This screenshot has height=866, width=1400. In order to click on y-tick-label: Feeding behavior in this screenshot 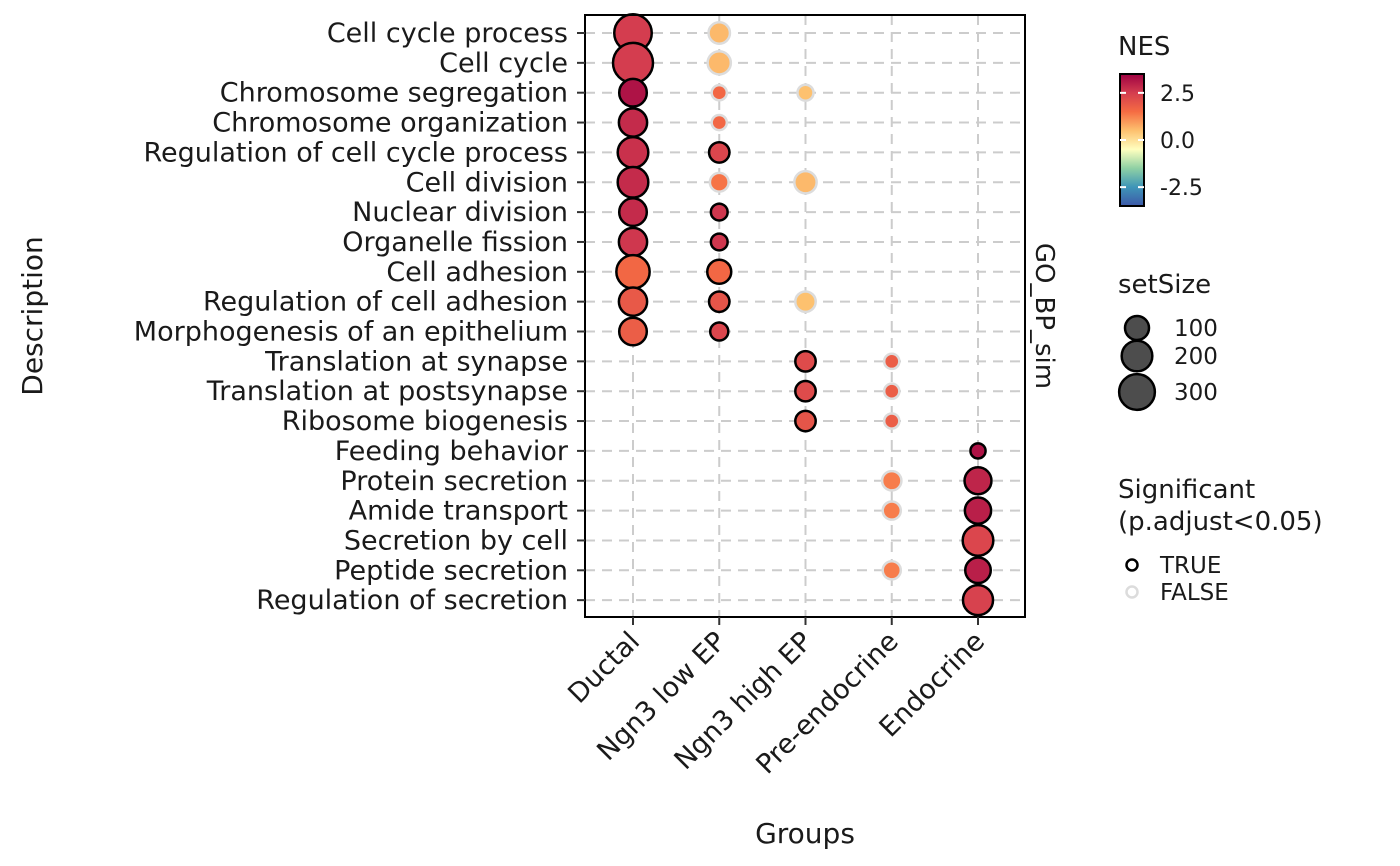, I will do `click(452, 451)`.